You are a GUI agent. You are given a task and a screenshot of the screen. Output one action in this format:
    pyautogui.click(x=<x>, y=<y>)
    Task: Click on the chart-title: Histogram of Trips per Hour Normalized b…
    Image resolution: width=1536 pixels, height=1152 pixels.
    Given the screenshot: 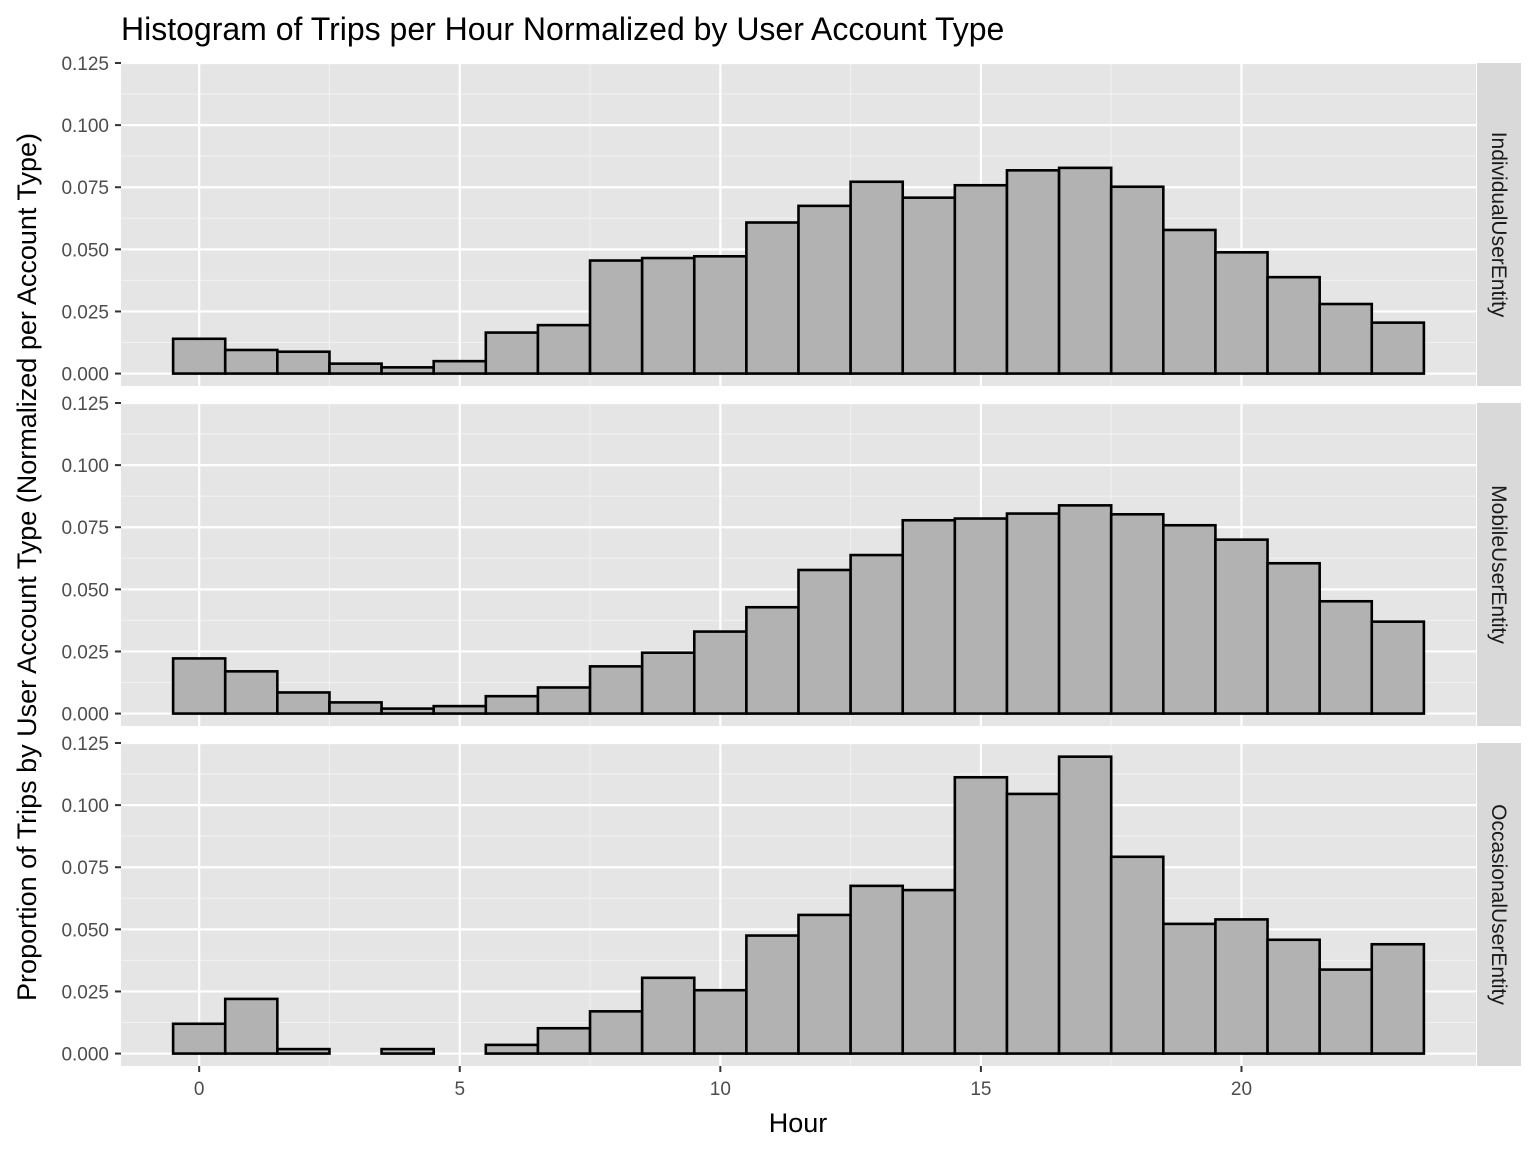 What is the action you would take?
    pyautogui.click(x=562, y=29)
    